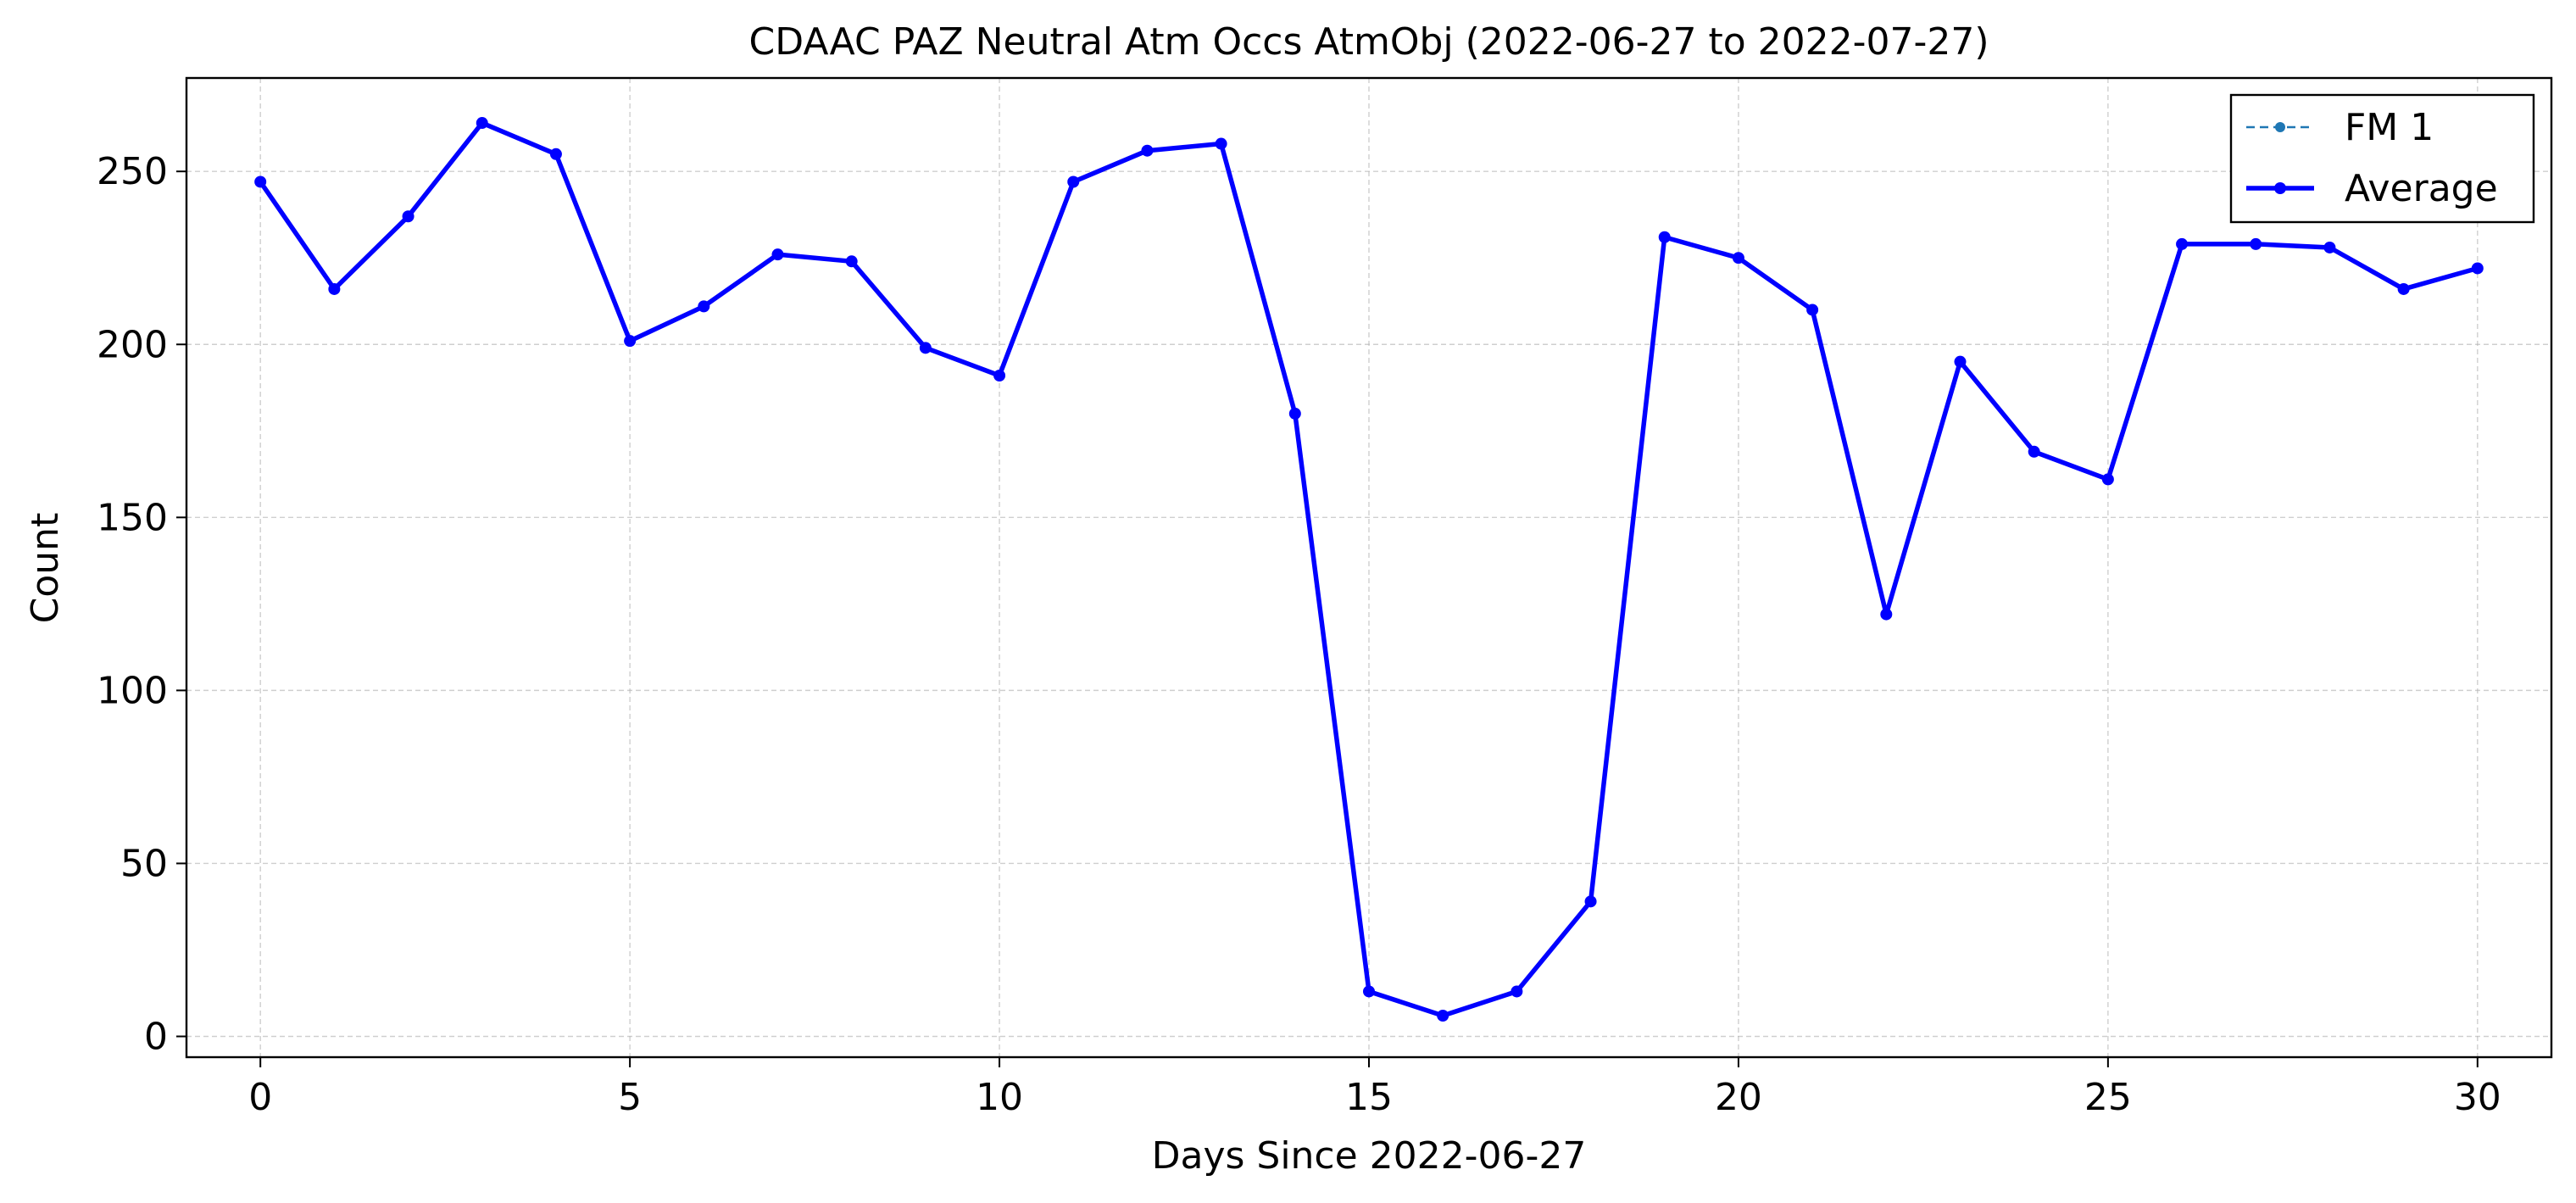  Describe the element at coordinates (260, 1097) in the screenshot. I see `x-tick-label: 0` at that location.